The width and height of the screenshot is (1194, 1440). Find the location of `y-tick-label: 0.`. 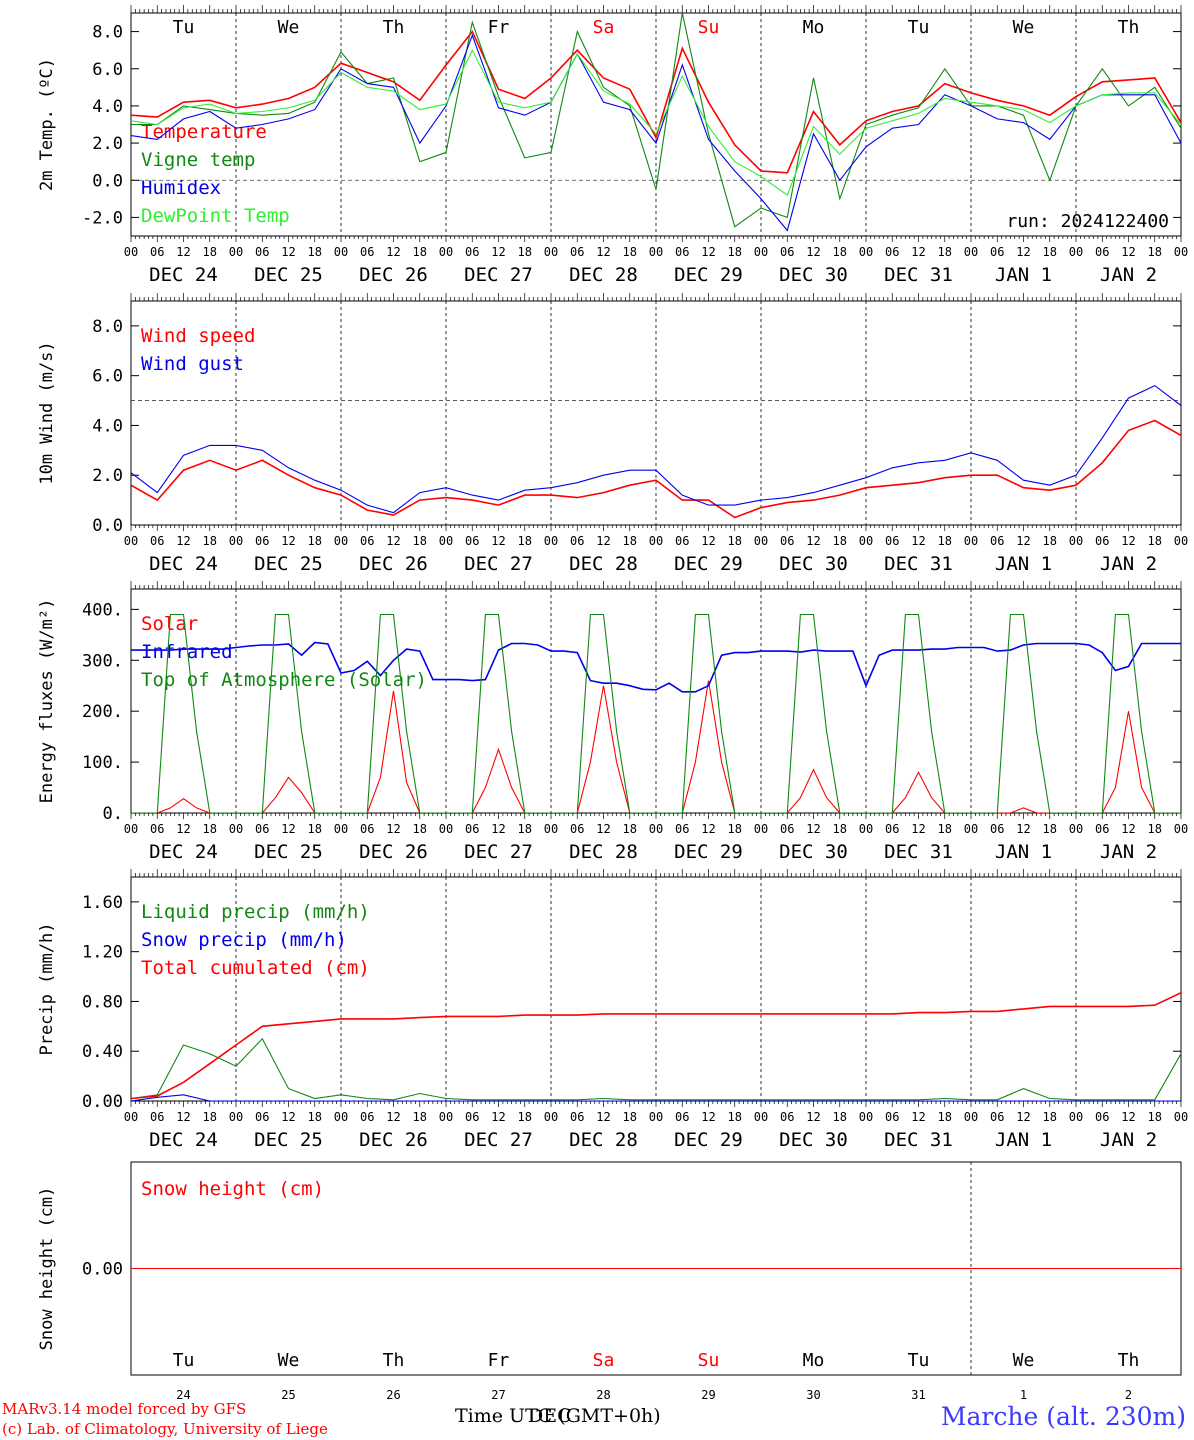

y-tick-label: 0. is located at coordinates (113, 814).